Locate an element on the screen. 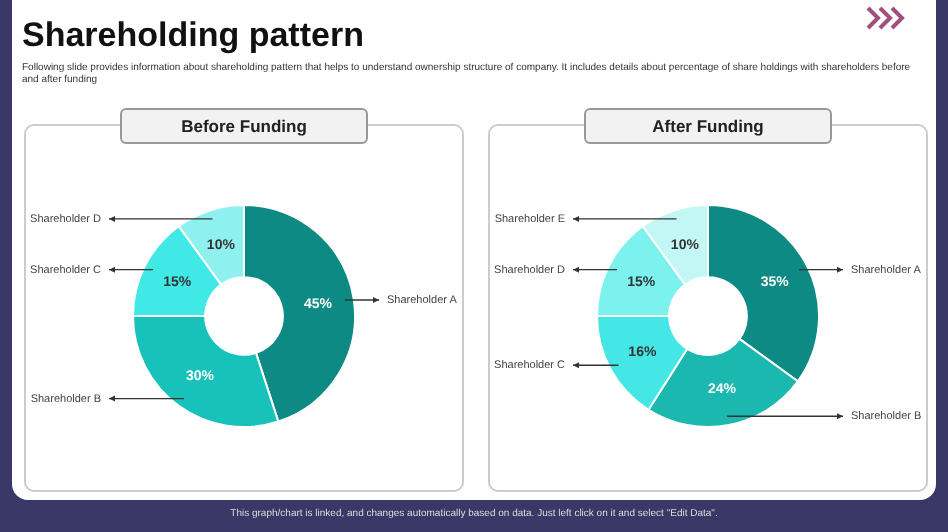 The image size is (948, 532). chart-title: Before Funding is located at coordinates (244, 126).